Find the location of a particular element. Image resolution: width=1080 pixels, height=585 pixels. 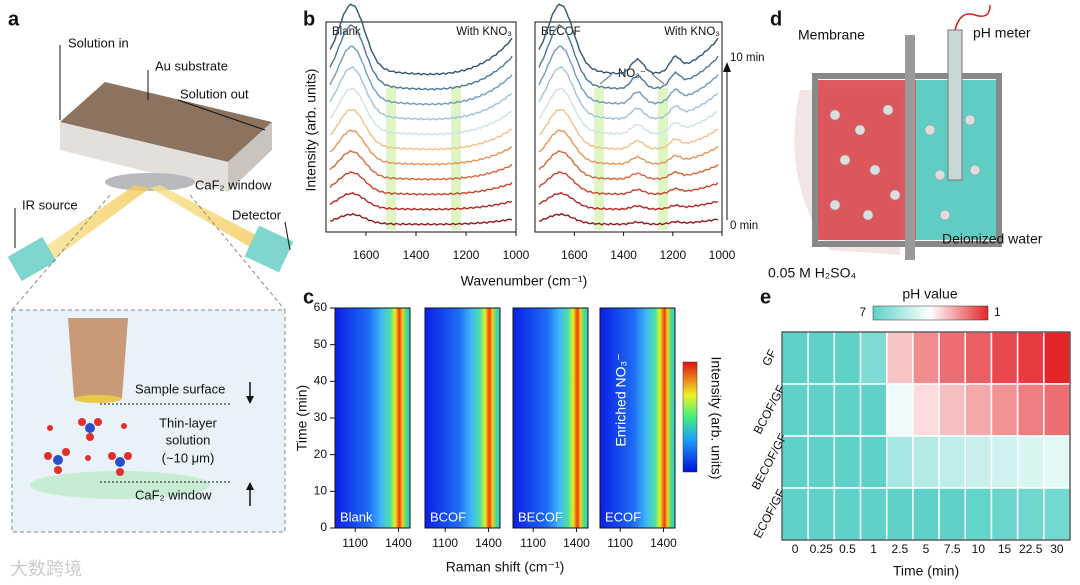

x-tick-label: 0.25 is located at coordinates (822, 549).